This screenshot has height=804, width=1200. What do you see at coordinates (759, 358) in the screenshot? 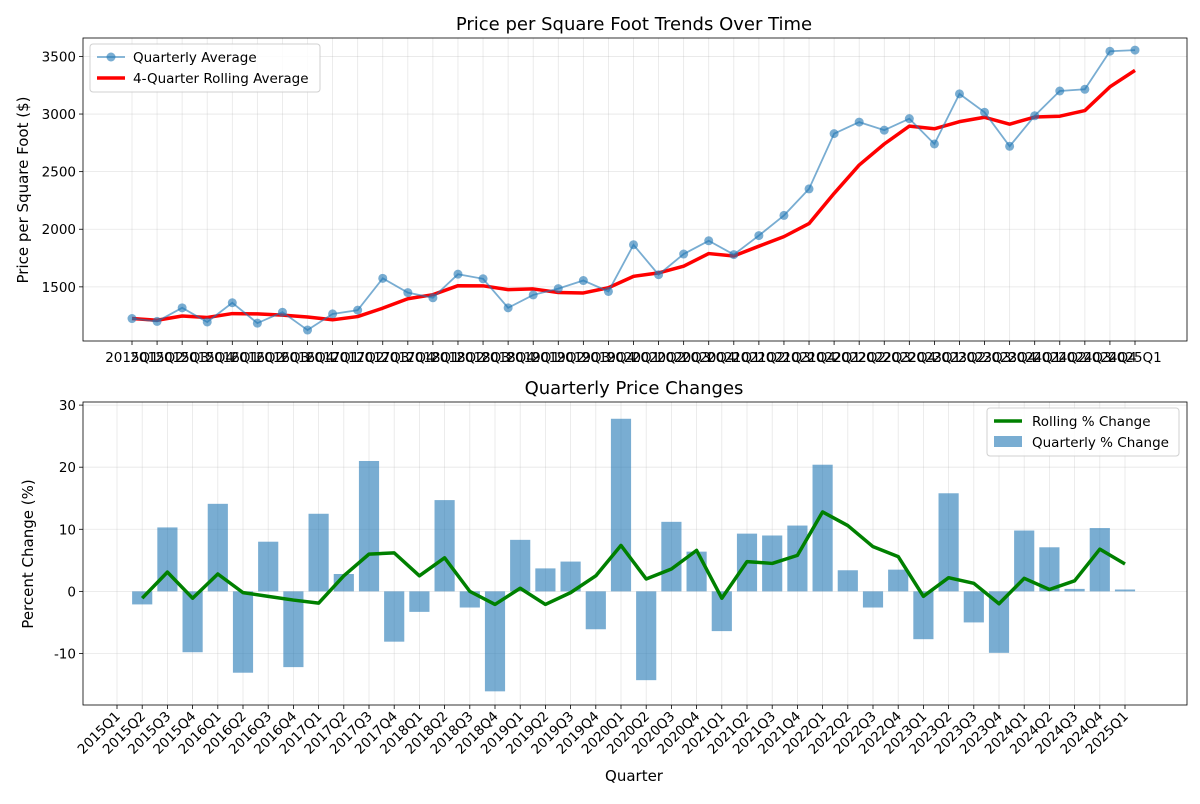
I see `x-tick-label: 2021Q2` at bounding box center [759, 358].